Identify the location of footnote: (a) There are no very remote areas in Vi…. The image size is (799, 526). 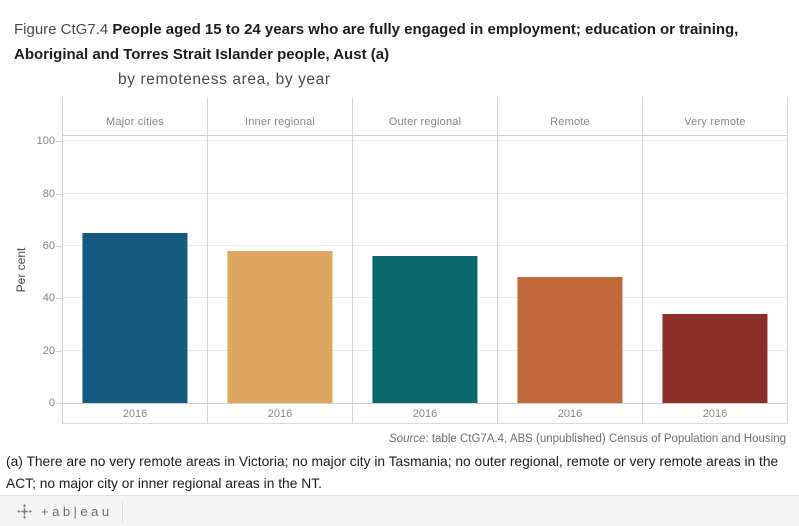
(392, 472).